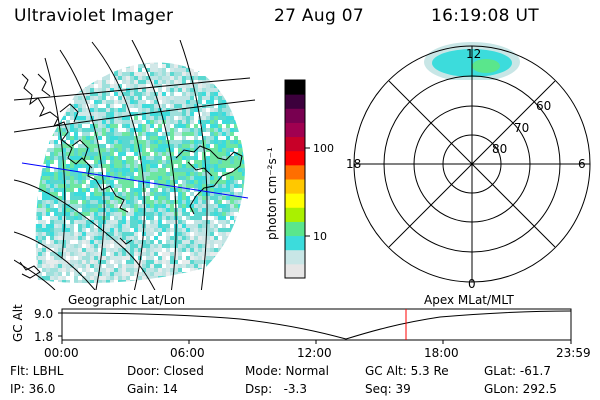  I want to click on timeline-left-title: Geographic Lat/Lon, so click(126, 300).